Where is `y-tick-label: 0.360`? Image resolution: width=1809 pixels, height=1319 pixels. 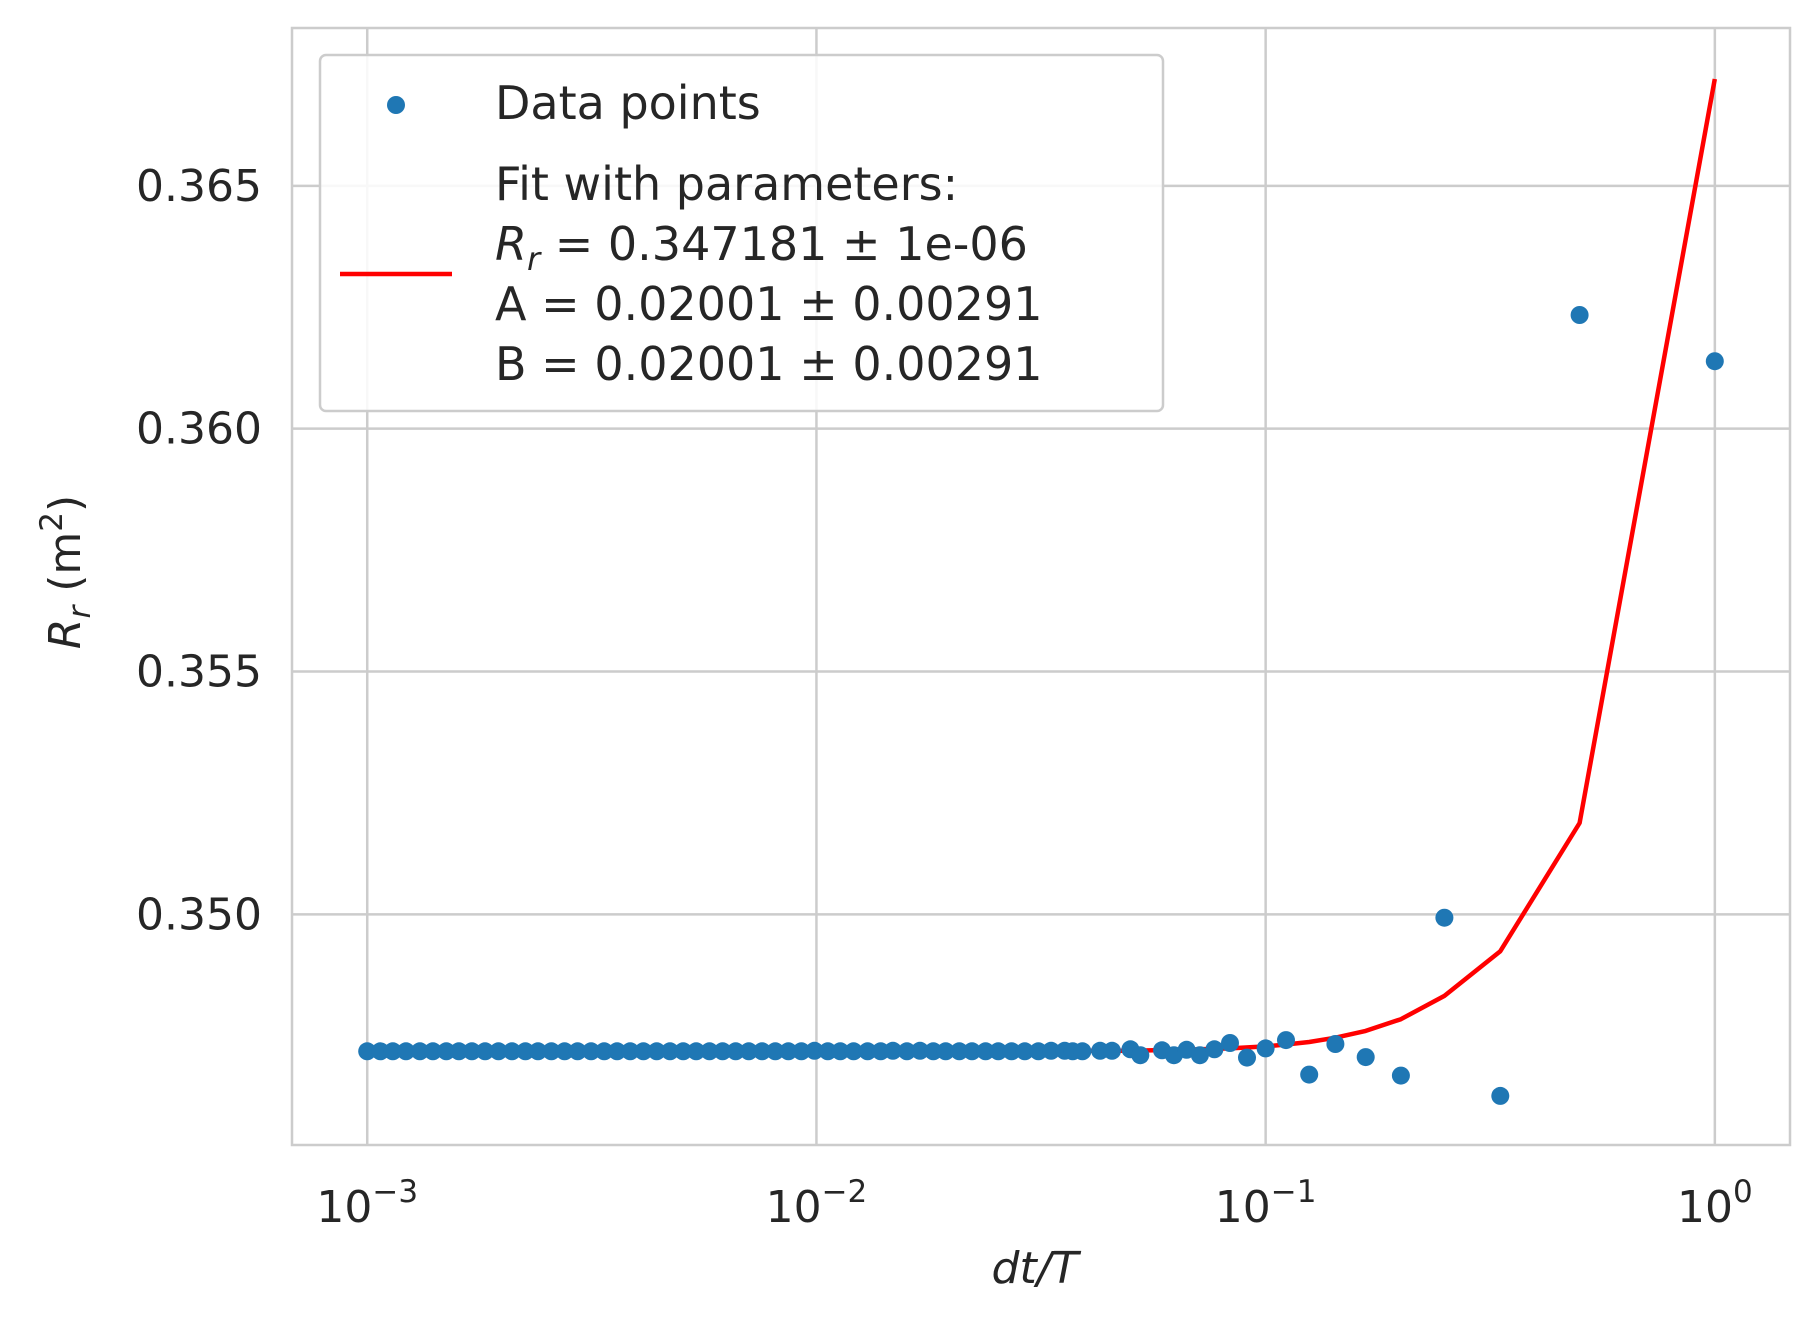 y-tick-label: 0.360 is located at coordinates (199, 429).